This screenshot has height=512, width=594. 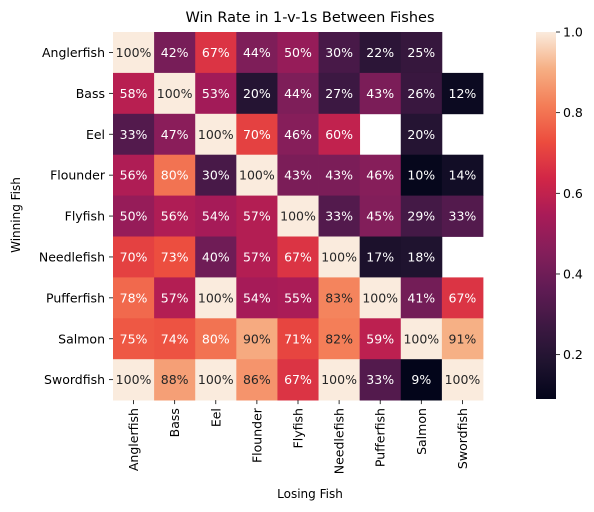 I want to click on cell-value-label: 78%, so click(x=134, y=297).